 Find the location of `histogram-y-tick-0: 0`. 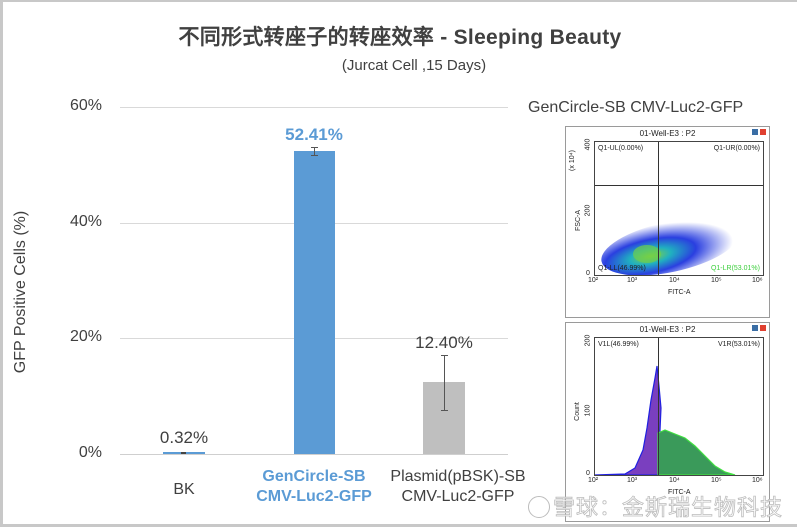

histogram-y-tick-0: 0 is located at coordinates (588, 473).